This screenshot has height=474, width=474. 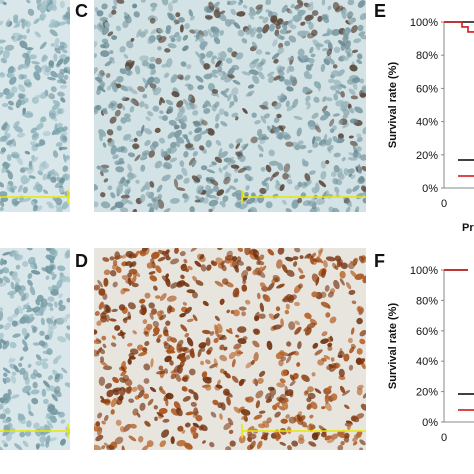 What do you see at coordinates (427, 123) in the screenshot?
I see `y-tick-label: 40%` at bounding box center [427, 123].